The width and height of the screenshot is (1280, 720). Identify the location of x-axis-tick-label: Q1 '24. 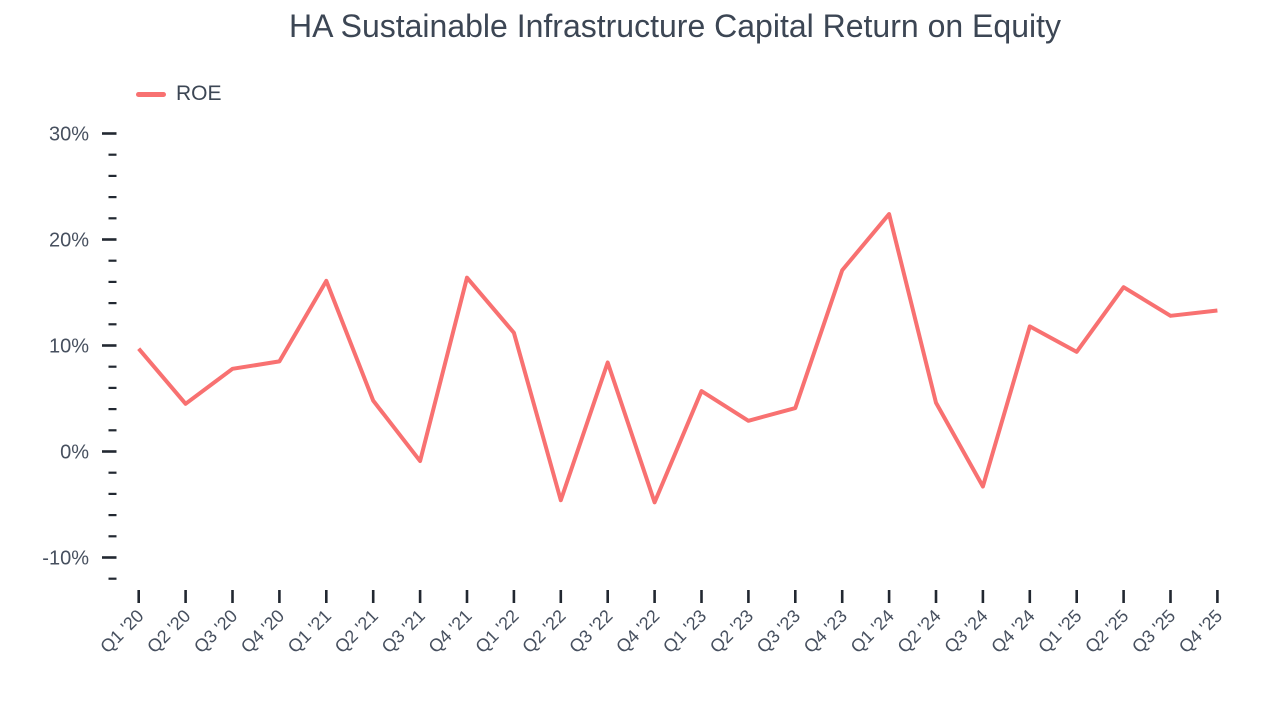
(872, 631).